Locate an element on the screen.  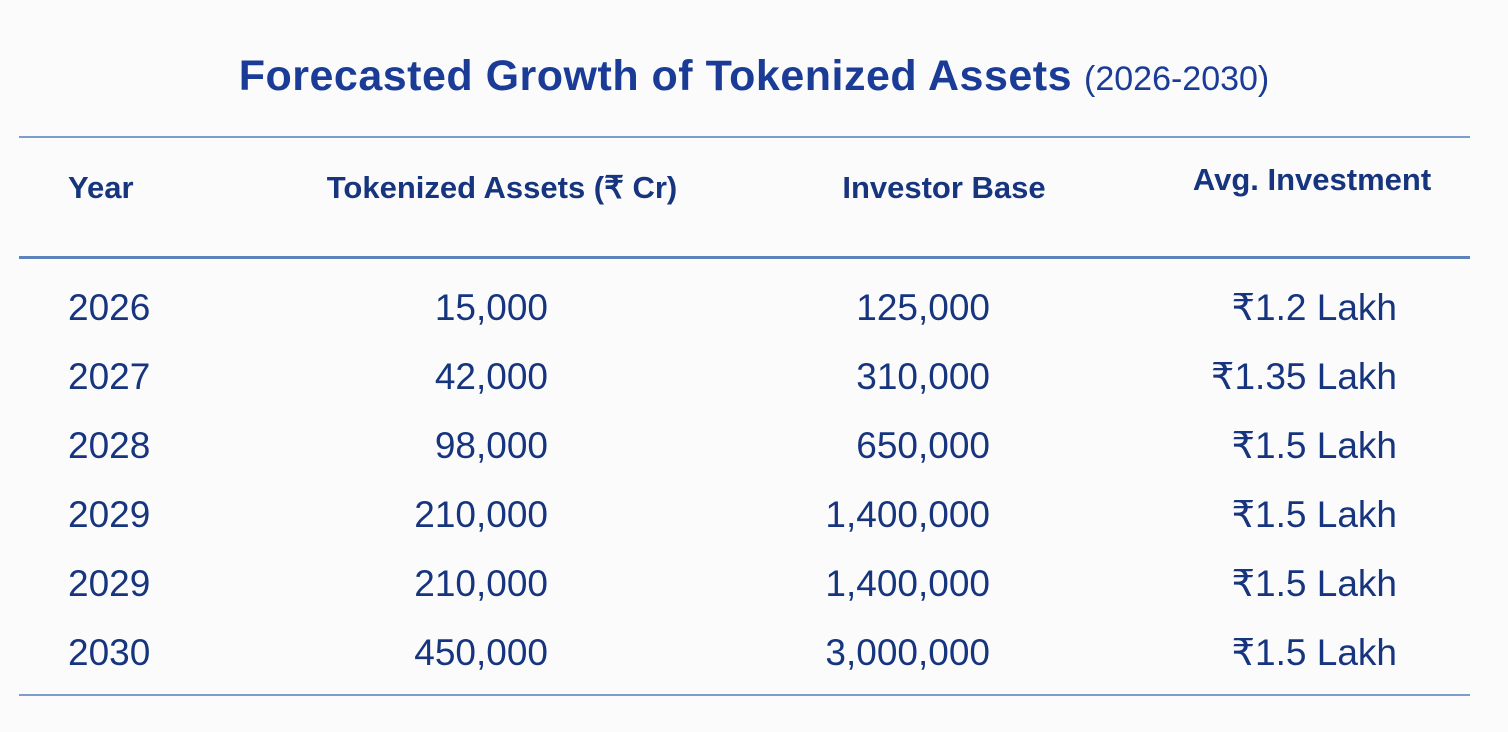
table-row: 2026 15,000 125,000 ₹1.2 Lakh is located at coordinates (754, 307).